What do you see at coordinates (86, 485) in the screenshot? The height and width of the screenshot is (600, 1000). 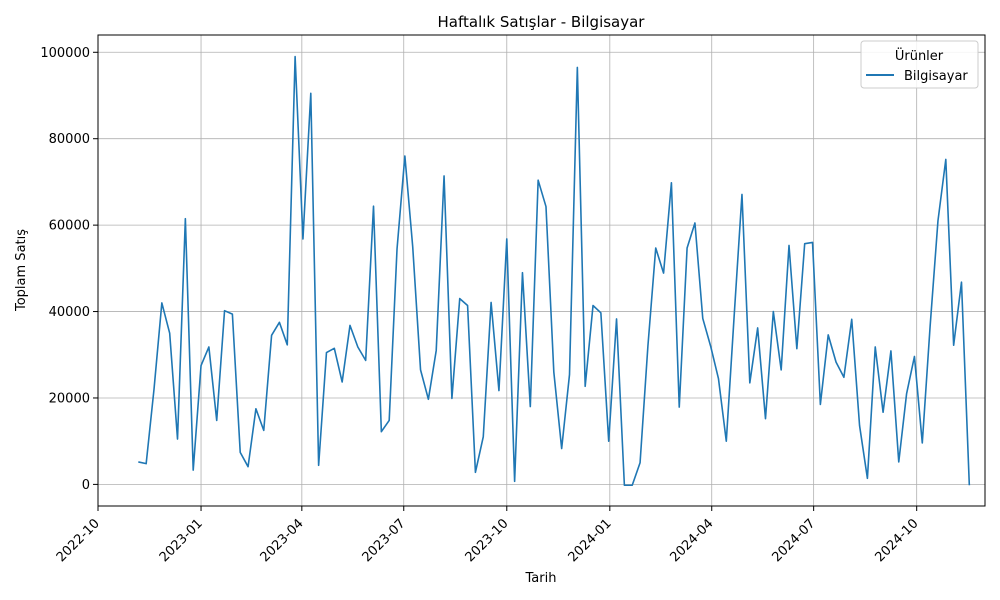 I see `y-tick-label: 0` at bounding box center [86, 485].